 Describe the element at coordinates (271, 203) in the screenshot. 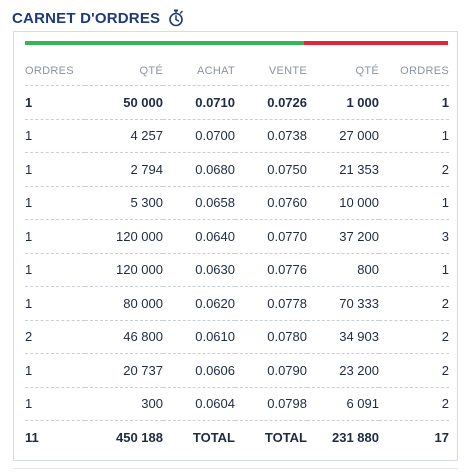

I see `ask-price-cell: 0.0760` at that location.